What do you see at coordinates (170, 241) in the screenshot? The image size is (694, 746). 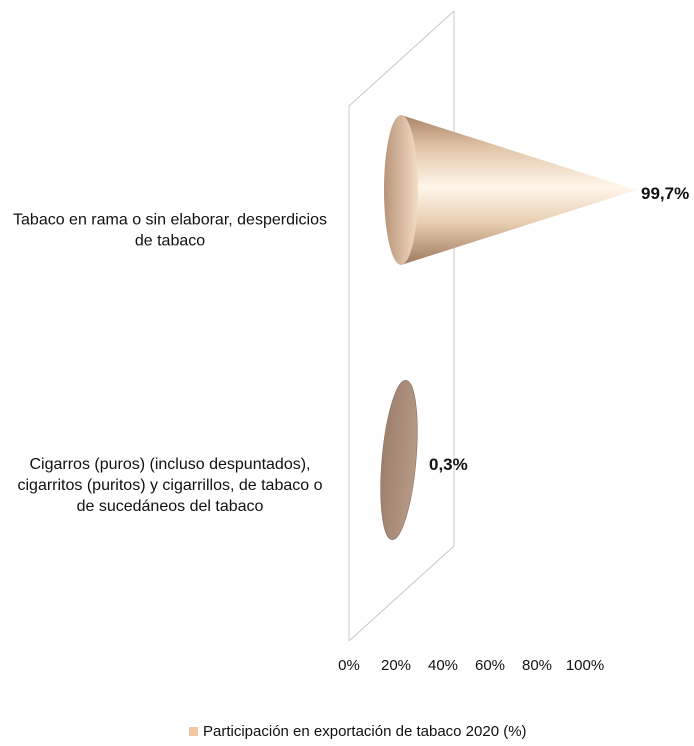 I see `category-label: de tabaco` at bounding box center [170, 241].